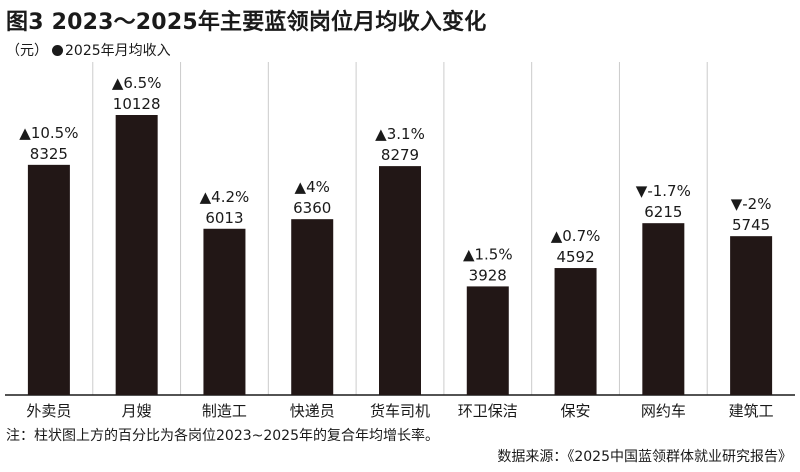 The width and height of the screenshot is (800, 472). I want to click on category-label: 外卖员, so click(48, 411).